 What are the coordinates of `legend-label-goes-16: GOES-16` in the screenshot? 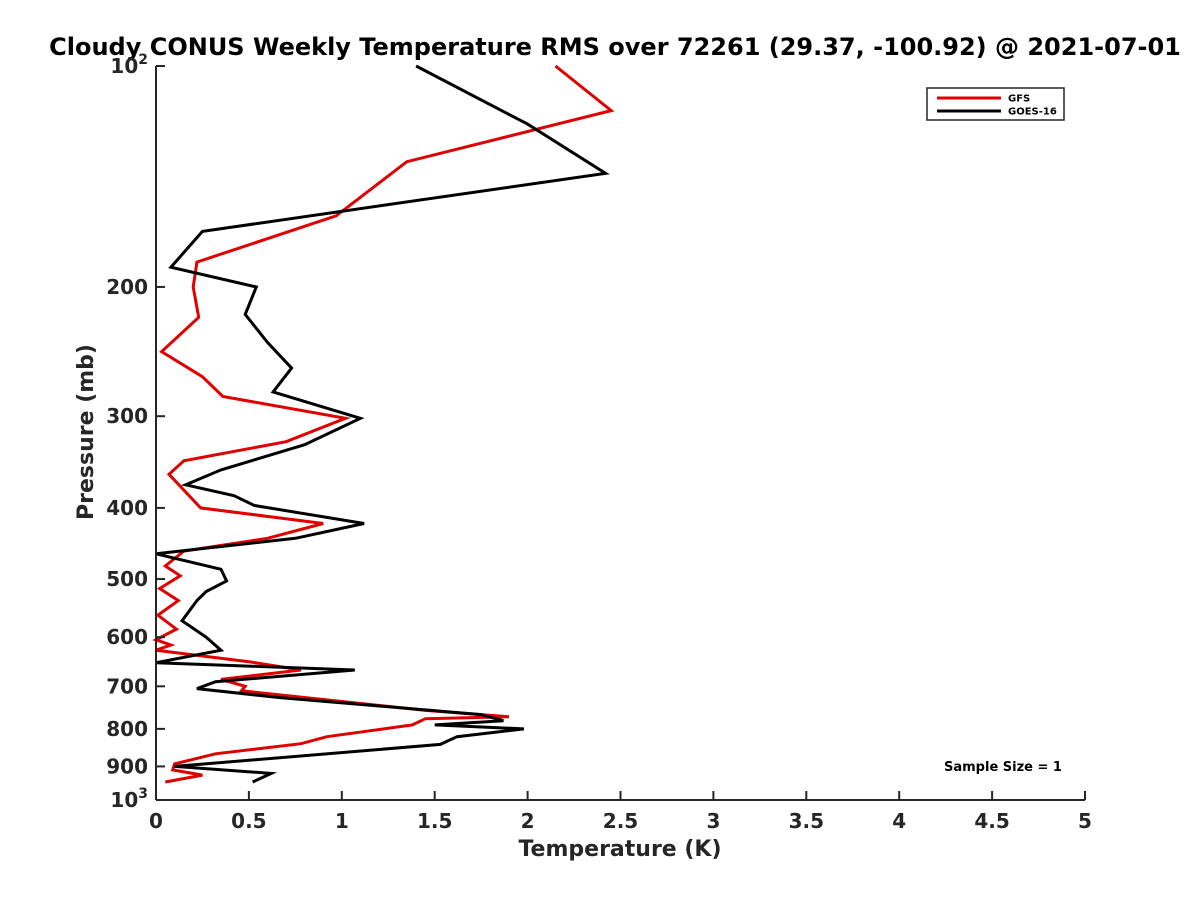 It's located at (1032, 112).